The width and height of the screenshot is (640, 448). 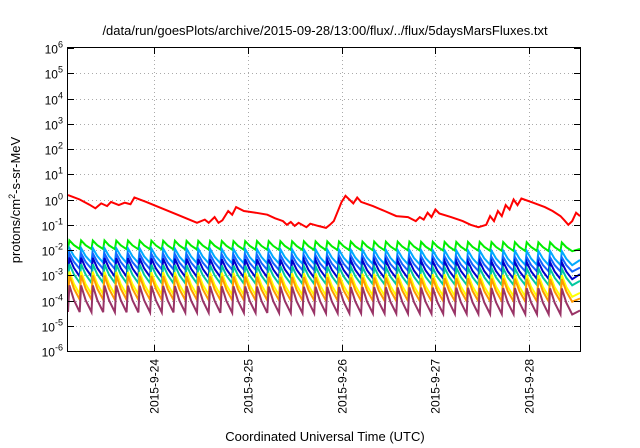 I want to click on y-tick-label: 10⁻², so click(x=52, y=250).